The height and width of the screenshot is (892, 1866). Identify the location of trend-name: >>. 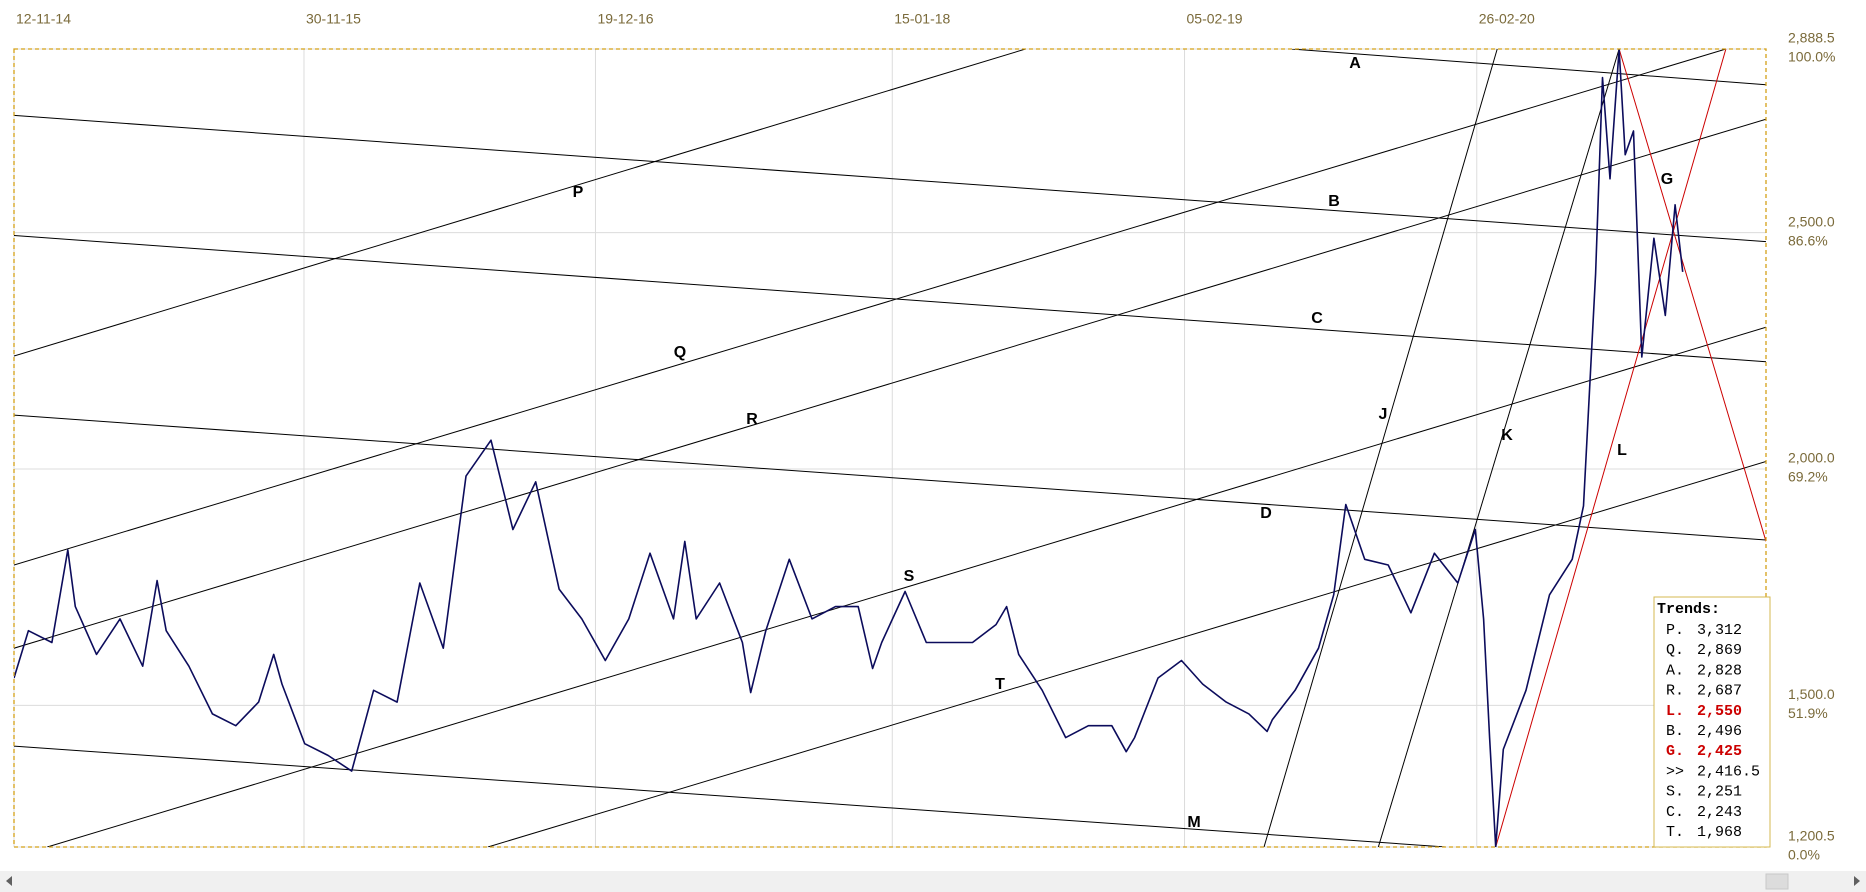
(1675, 771).